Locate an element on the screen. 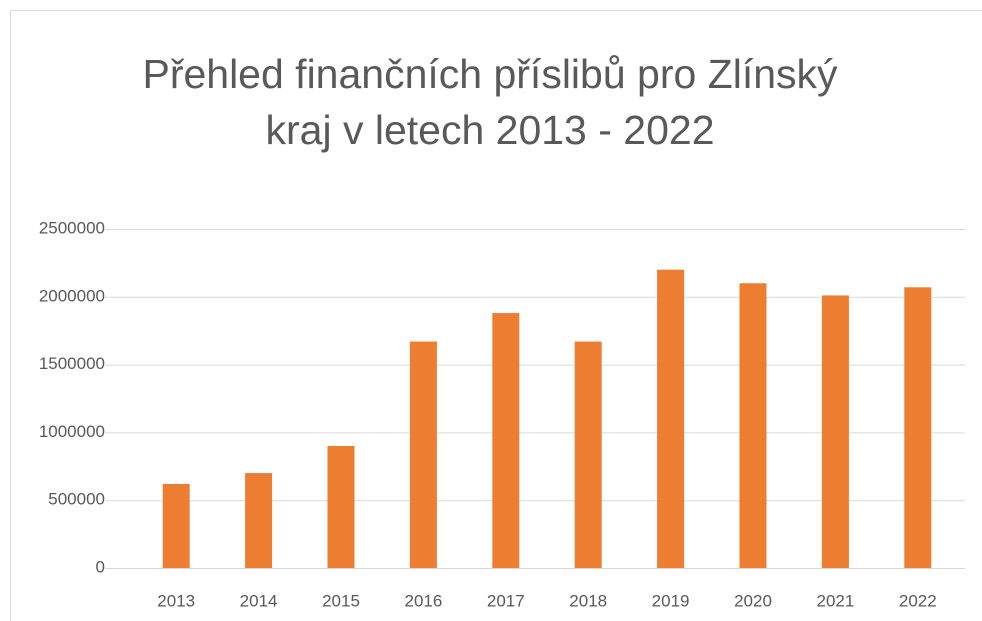 This screenshot has height=621, width=982. x-tick-label: 2022 is located at coordinates (918, 600).